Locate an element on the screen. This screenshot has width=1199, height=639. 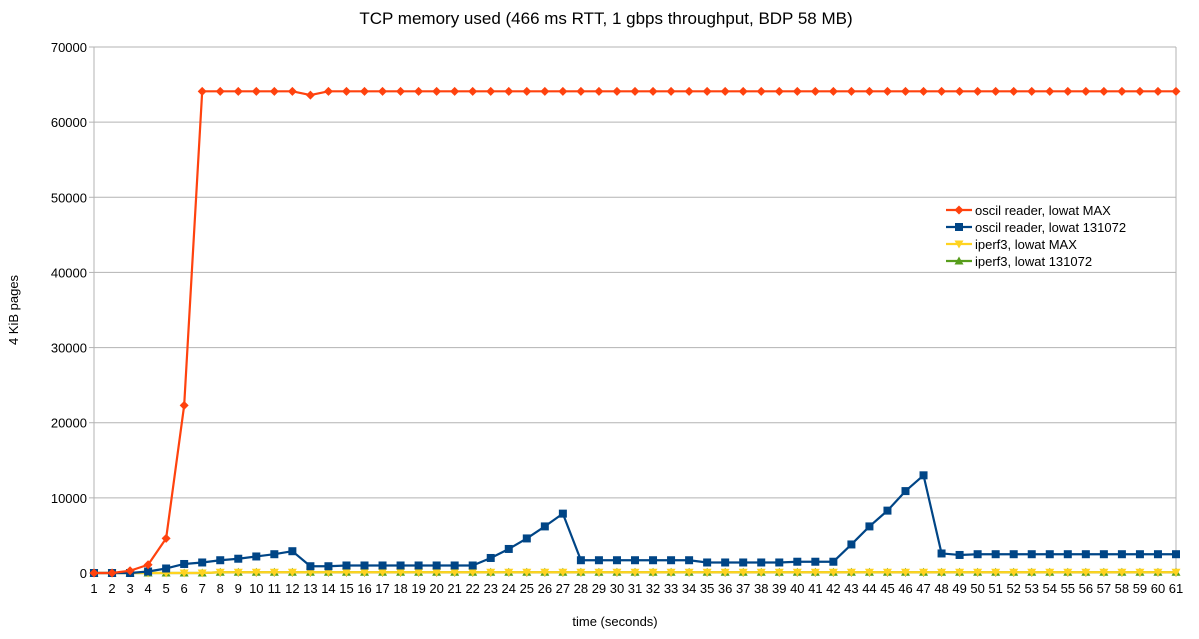
x-tick-label: 41 is located at coordinates (815, 588).